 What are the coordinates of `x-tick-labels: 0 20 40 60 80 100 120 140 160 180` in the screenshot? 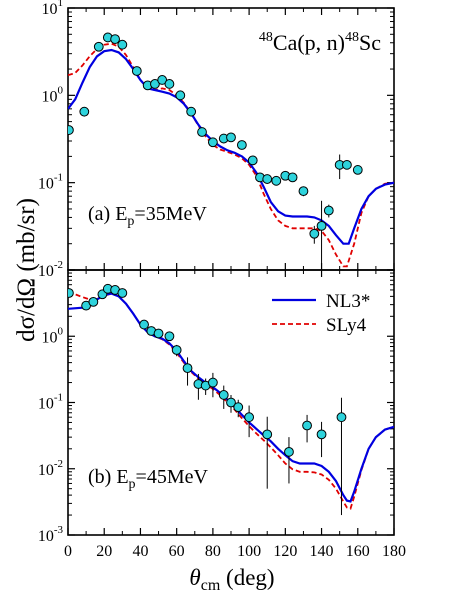 It's located at (235, 551).